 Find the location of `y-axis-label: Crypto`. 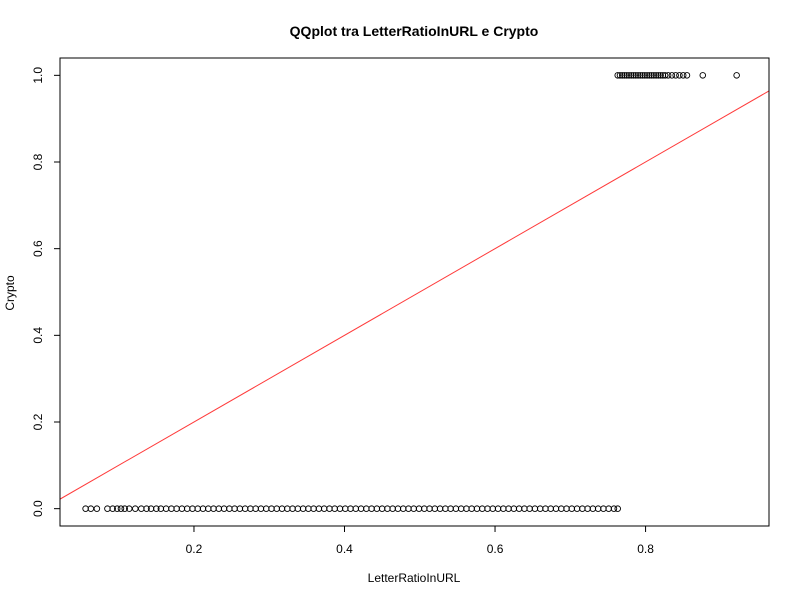

y-axis-label: Crypto is located at coordinates (10, 293).